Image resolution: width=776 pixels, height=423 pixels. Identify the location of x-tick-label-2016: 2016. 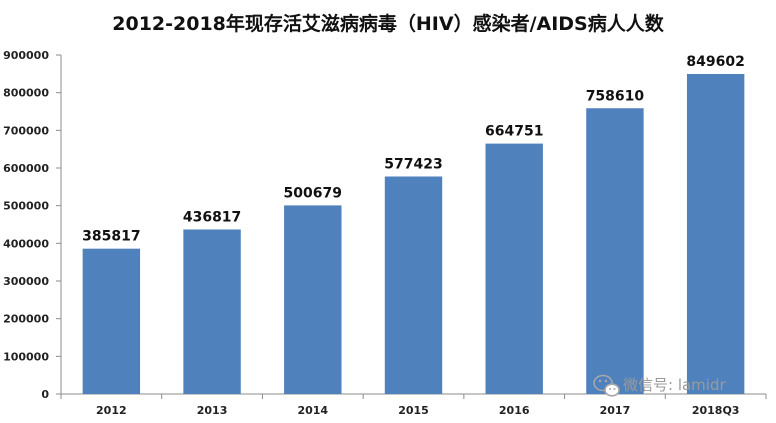
(514, 410).